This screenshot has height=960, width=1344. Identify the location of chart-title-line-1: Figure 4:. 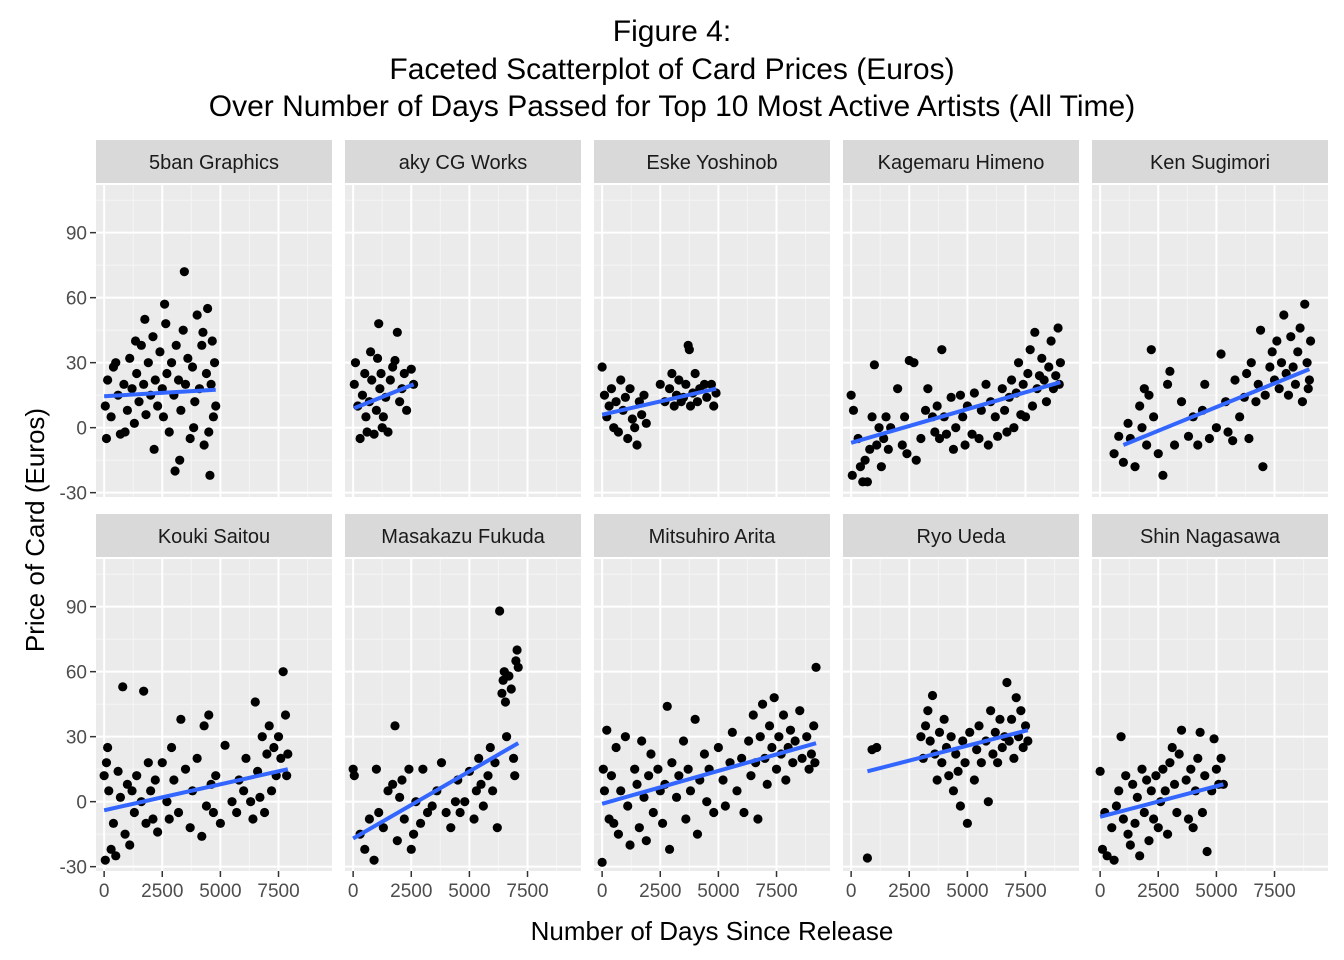
(672, 31).